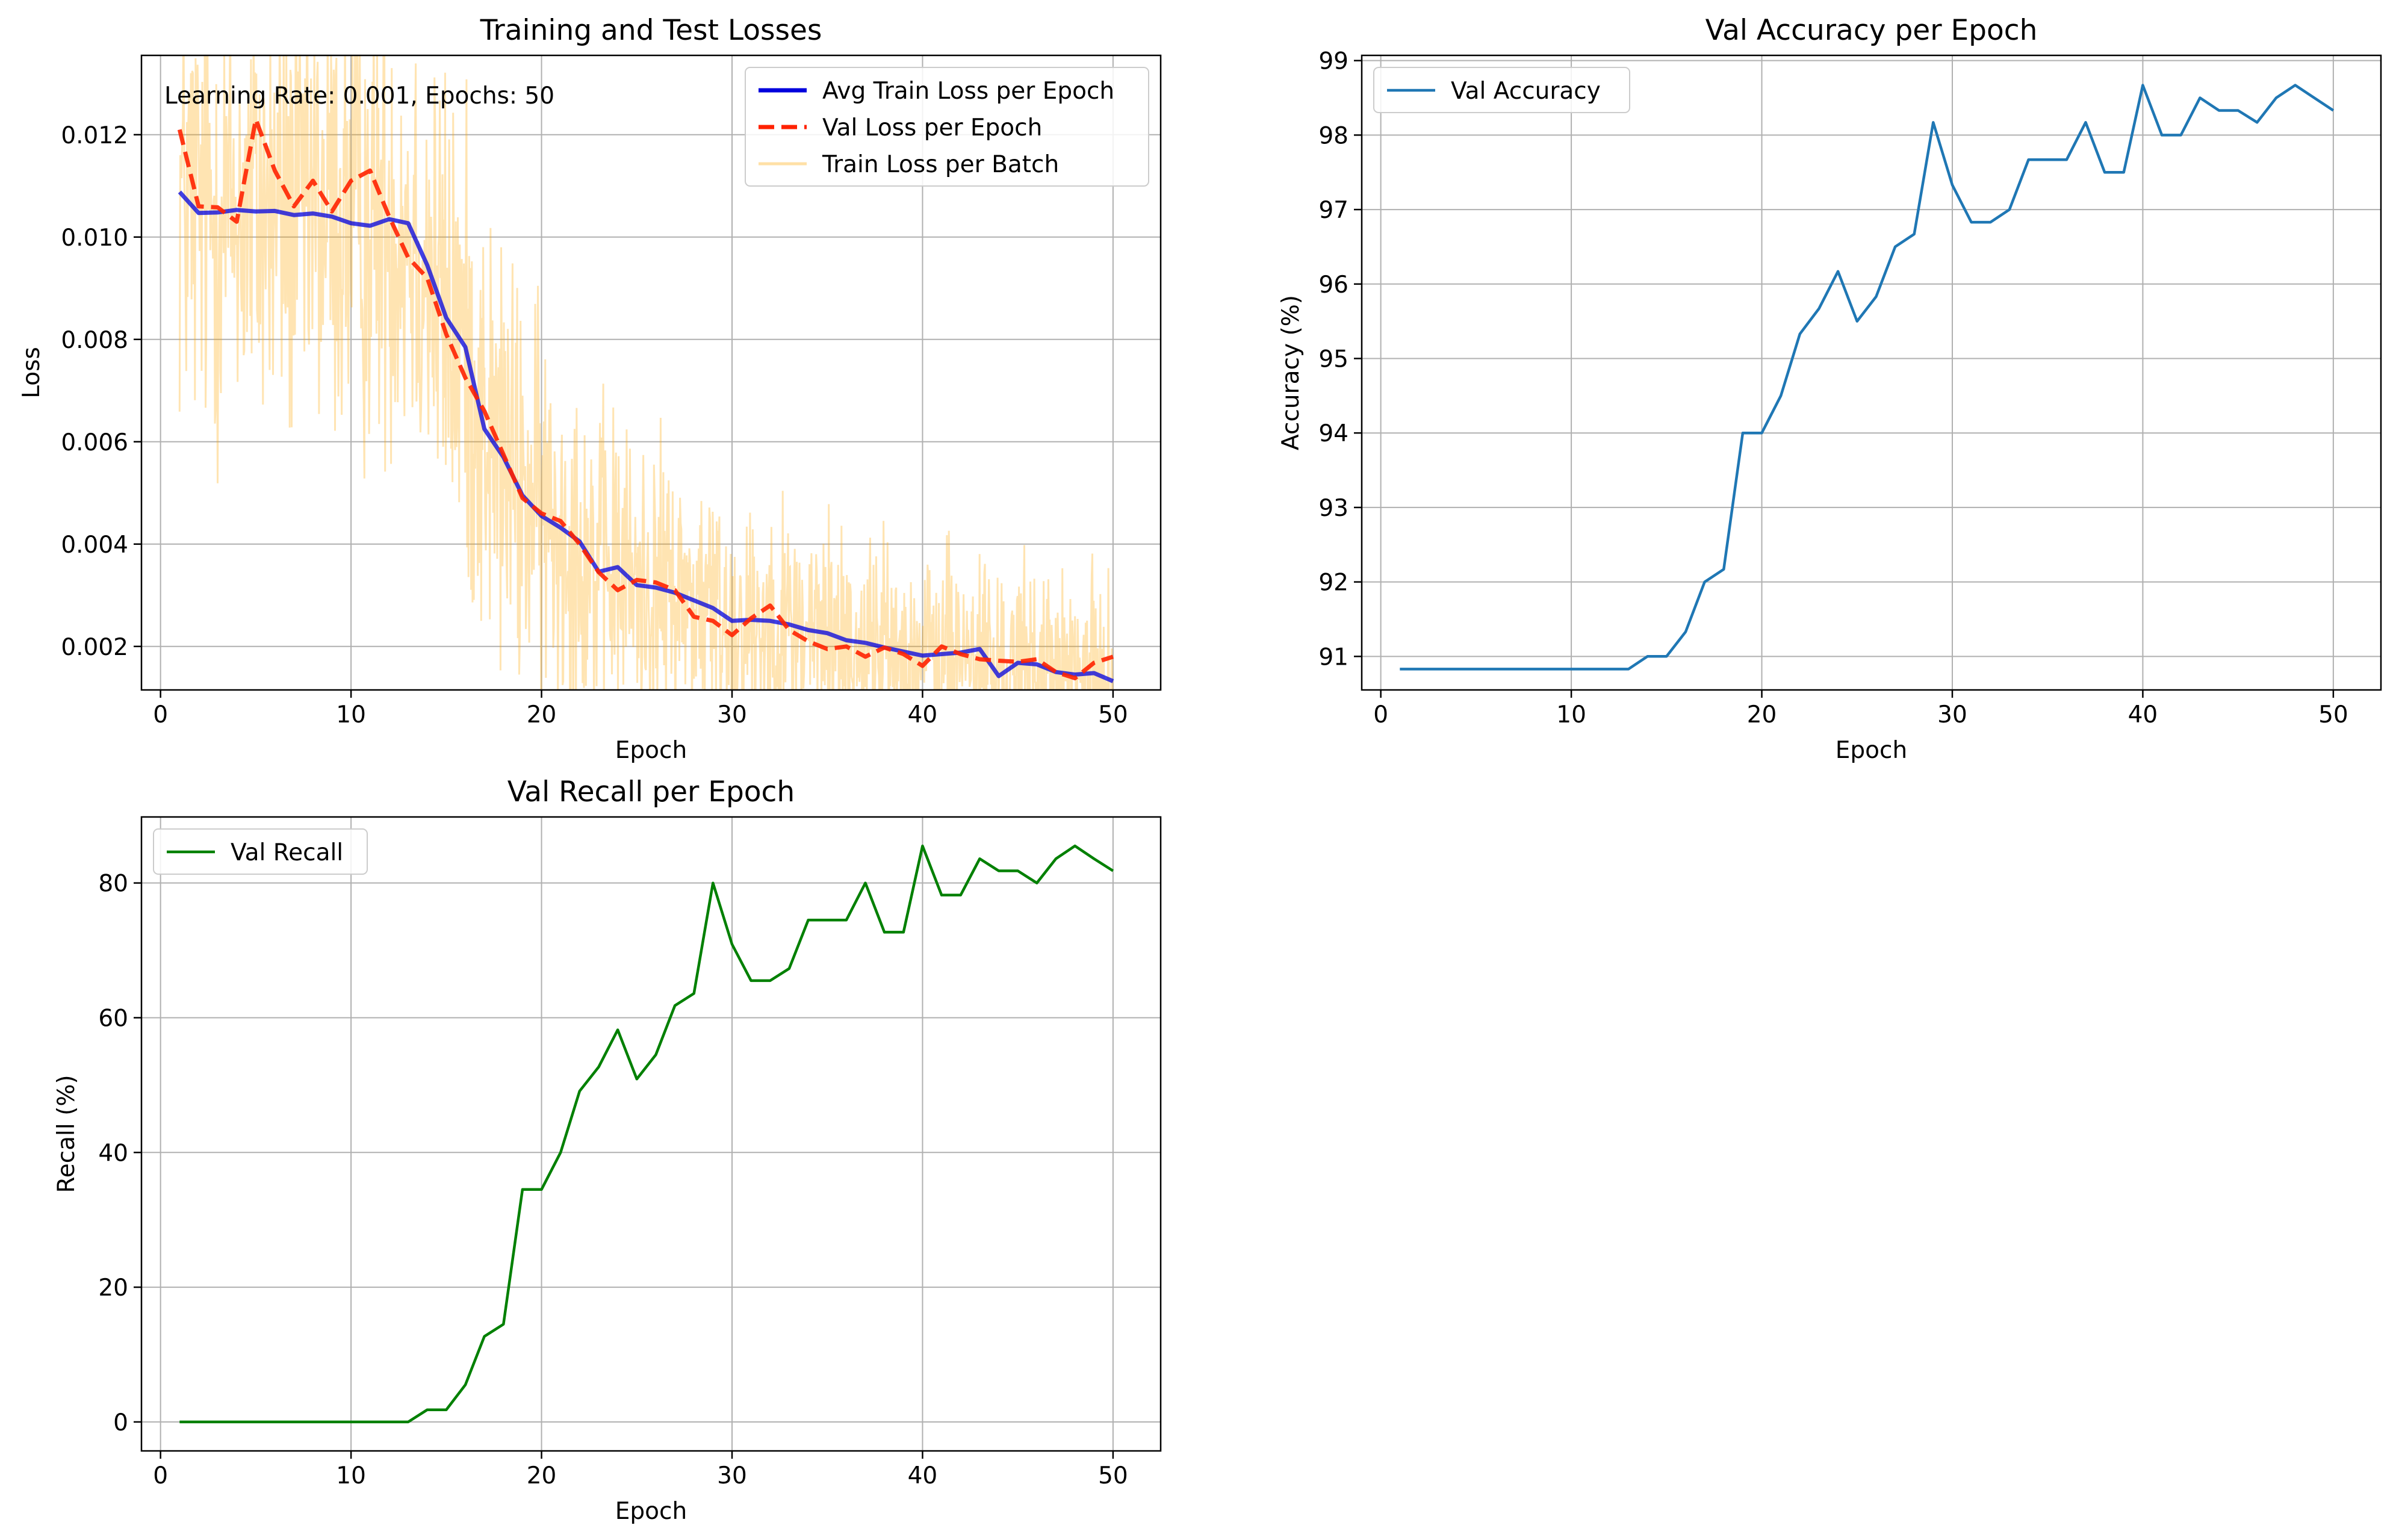 The image size is (2399, 1540). I want to click on y-tick-label: 0.004, so click(94, 545).